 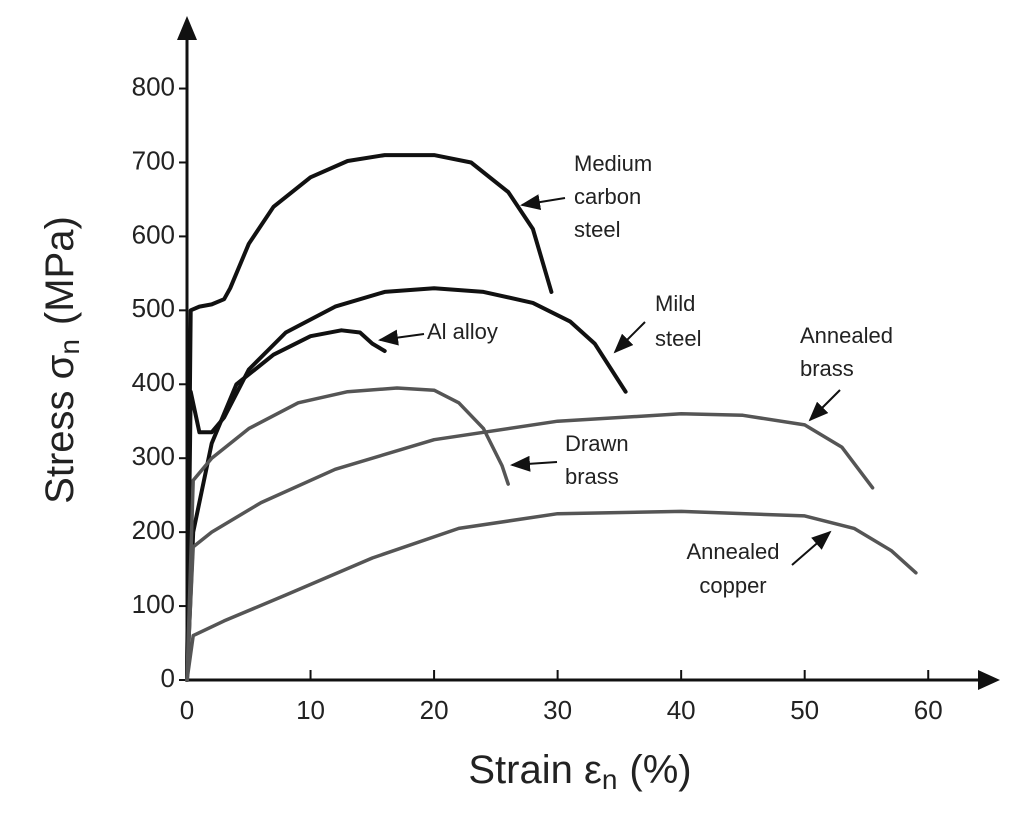 What do you see at coordinates (60, 428) in the screenshot?
I see `y-label: Stress σ` at bounding box center [60, 428].